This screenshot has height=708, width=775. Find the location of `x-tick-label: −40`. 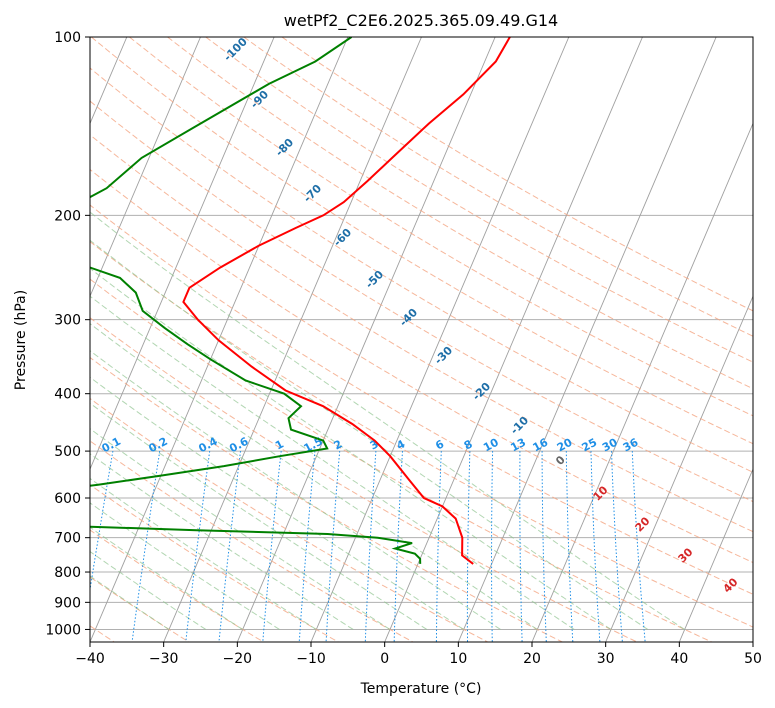

x-tick-label: −40 is located at coordinates (90, 659).